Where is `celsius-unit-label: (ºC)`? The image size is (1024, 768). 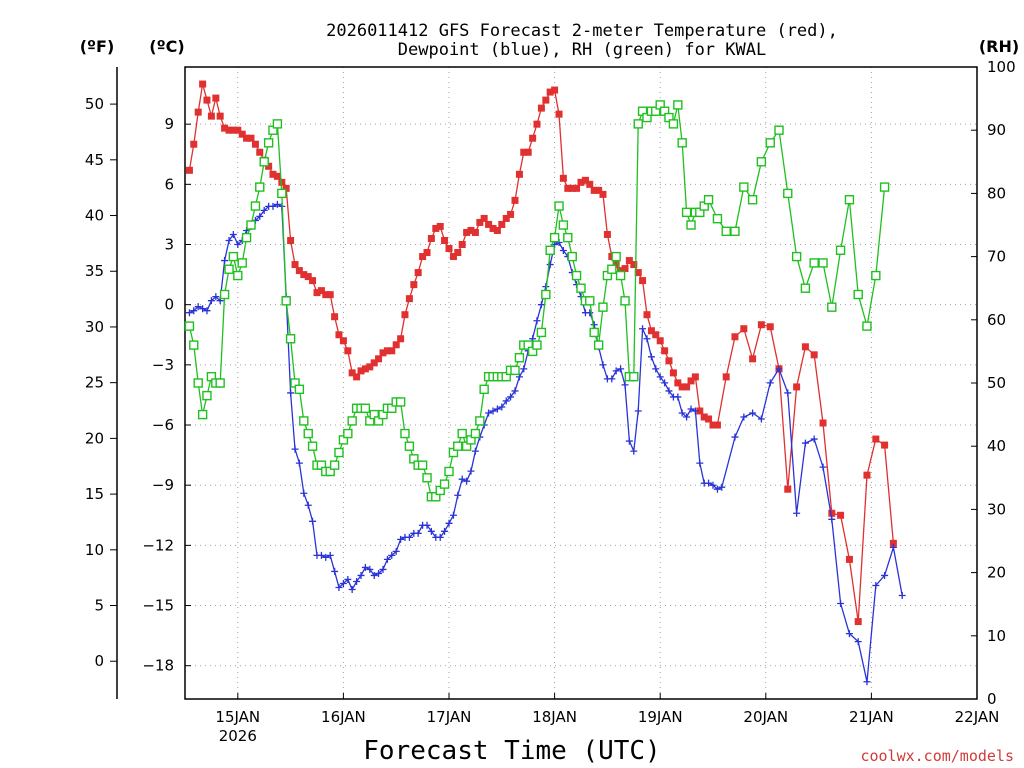 celsius-unit-label: (ºC) is located at coordinates (166, 46).